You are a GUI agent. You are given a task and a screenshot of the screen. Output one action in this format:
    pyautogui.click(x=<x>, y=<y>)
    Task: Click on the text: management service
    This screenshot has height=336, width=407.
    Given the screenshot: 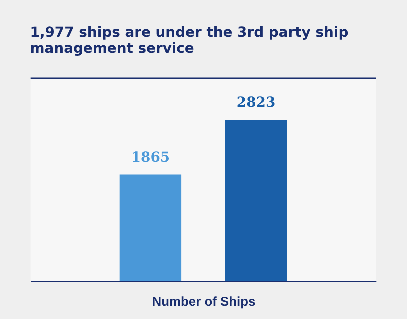 What is the action you would take?
    pyautogui.click(x=112, y=48)
    